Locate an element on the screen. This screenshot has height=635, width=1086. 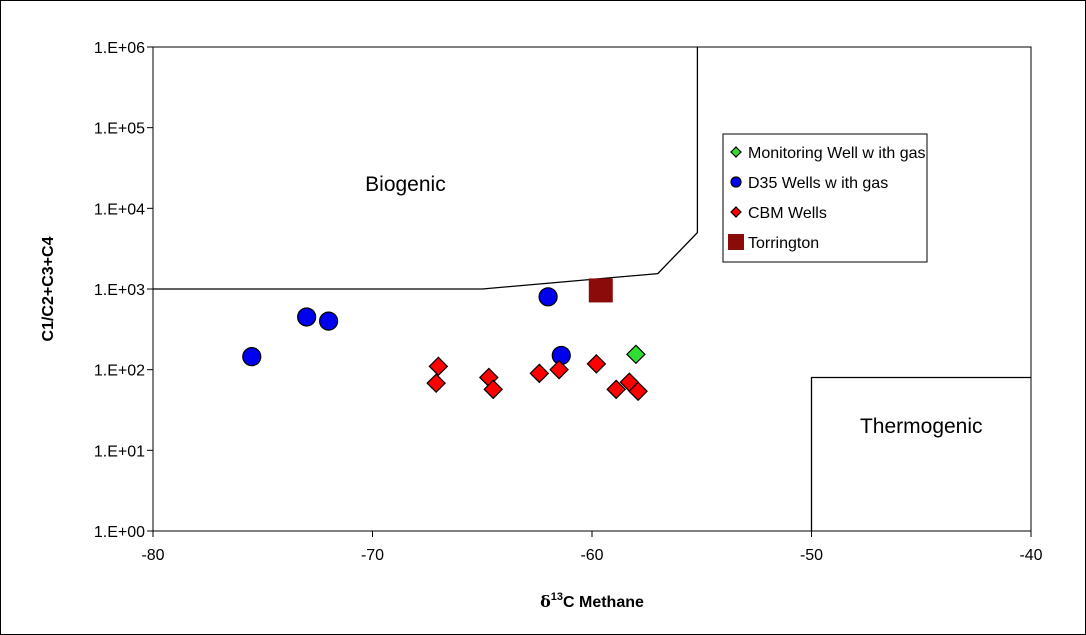
y-tick-label: 1.E+02 is located at coordinates (119, 371).